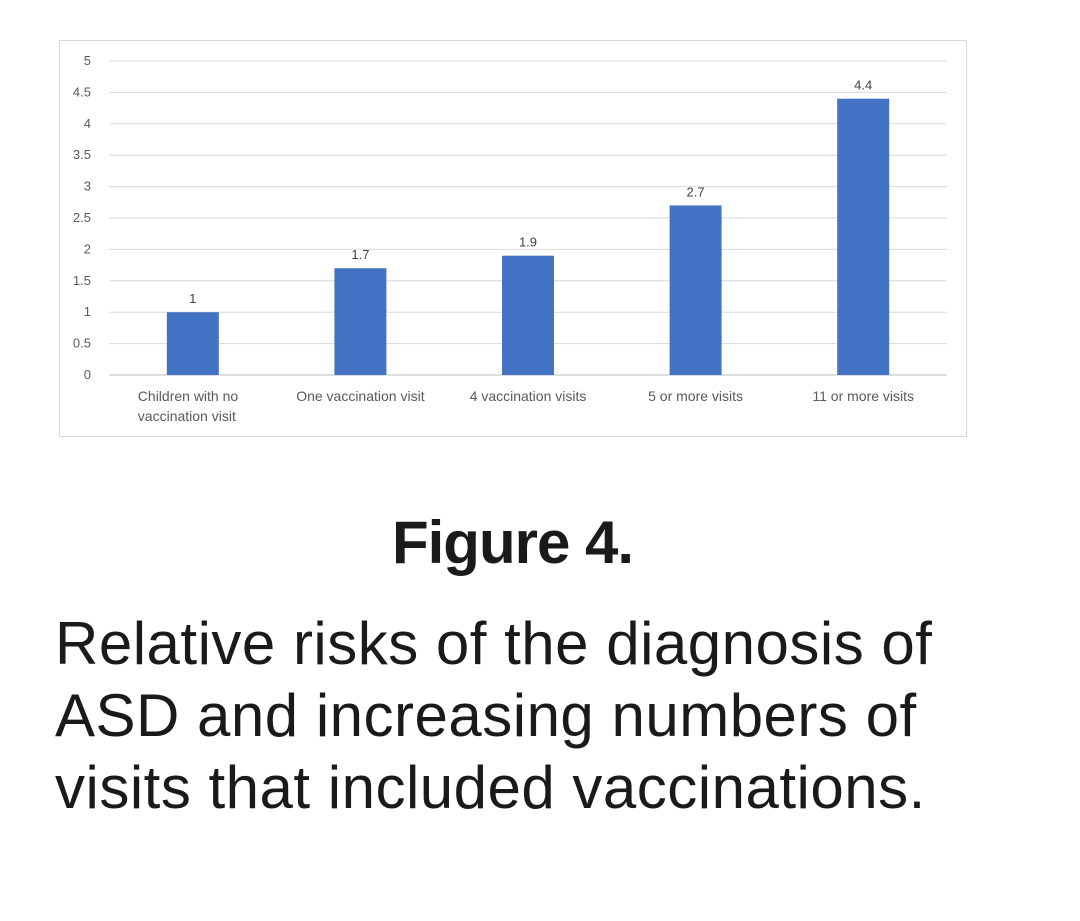 This screenshot has height=921, width=1080. Describe the element at coordinates (82, 343) in the screenshot. I see `y-tick-label: 0.5` at that location.